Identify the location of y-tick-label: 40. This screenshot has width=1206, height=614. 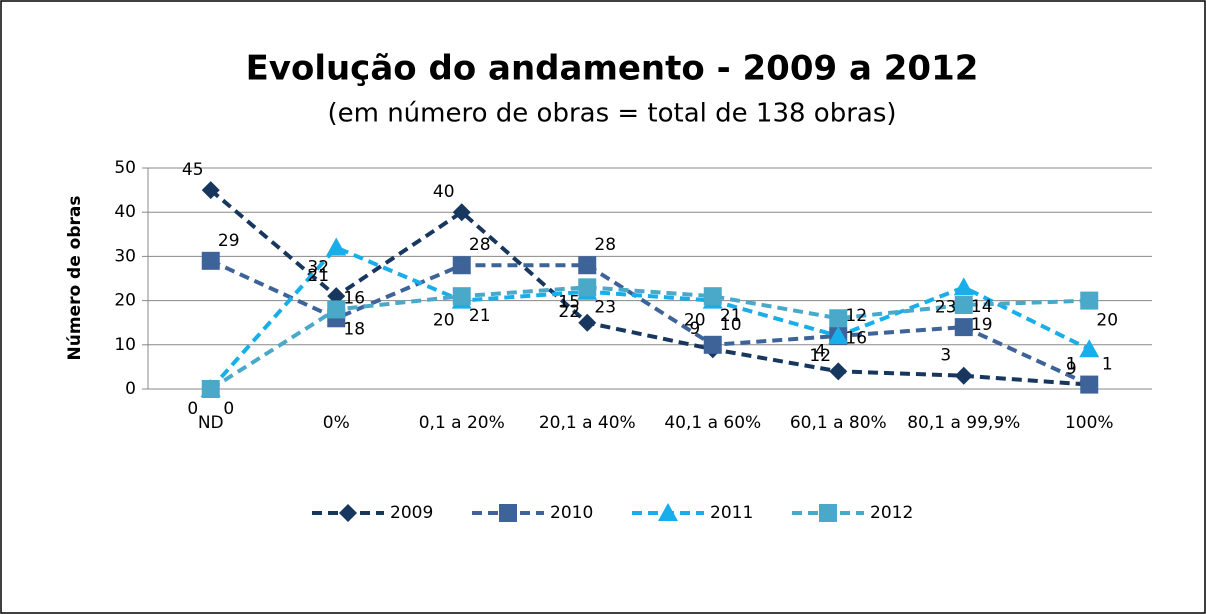
(125, 212).